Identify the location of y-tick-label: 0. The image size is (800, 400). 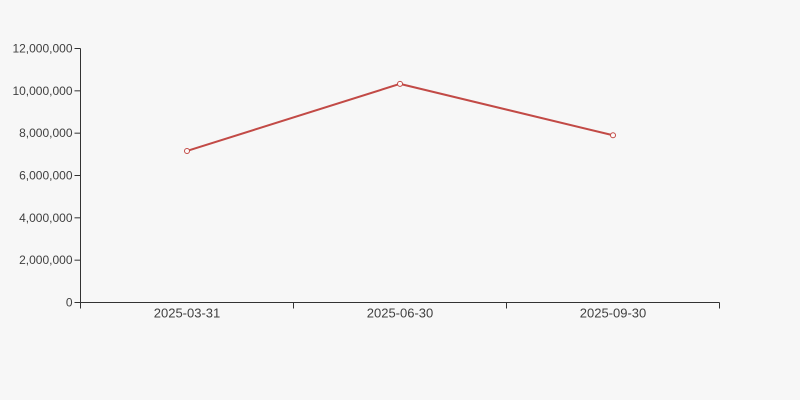
(69, 303).